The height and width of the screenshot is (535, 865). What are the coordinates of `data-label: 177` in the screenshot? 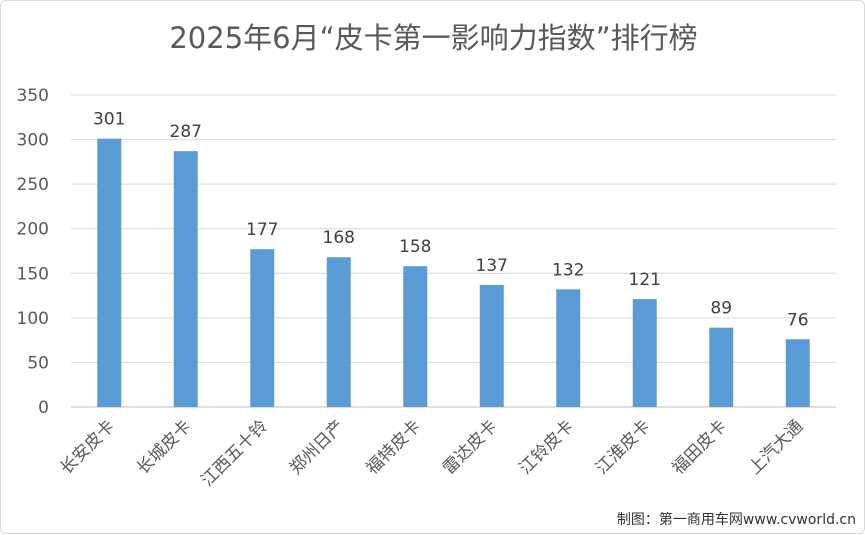 It's located at (262, 230).